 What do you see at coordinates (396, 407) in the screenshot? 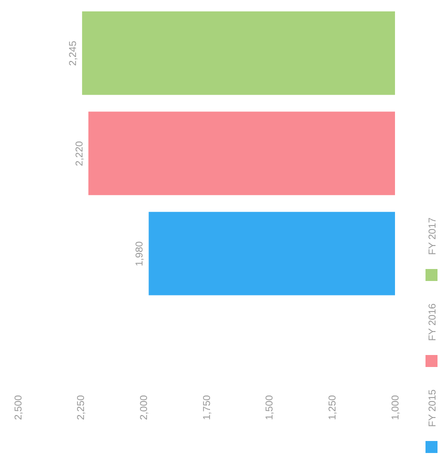
I see `x-tick-label: 1,000` at bounding box center [396, 407].